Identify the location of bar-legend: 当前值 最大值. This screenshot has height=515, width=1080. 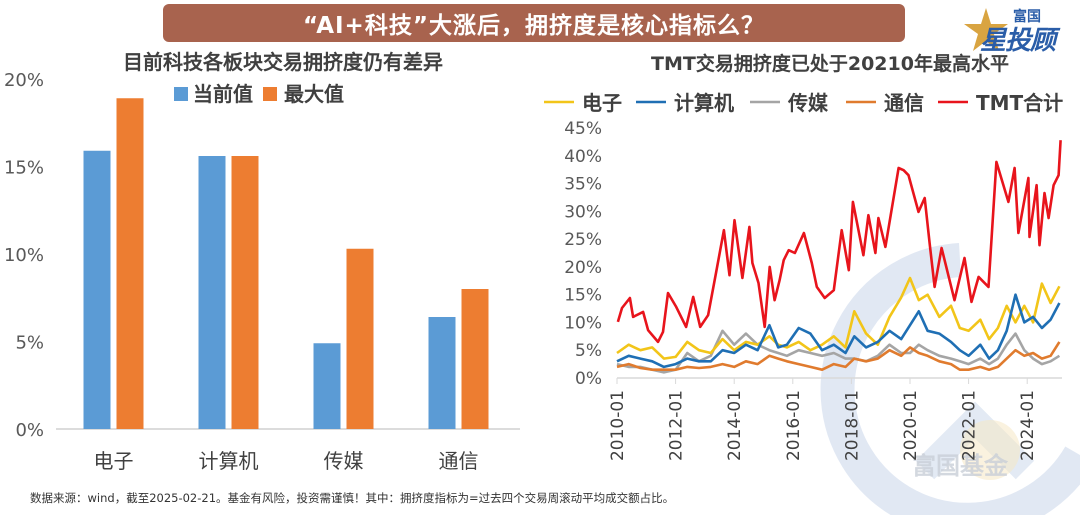
(259, 94).